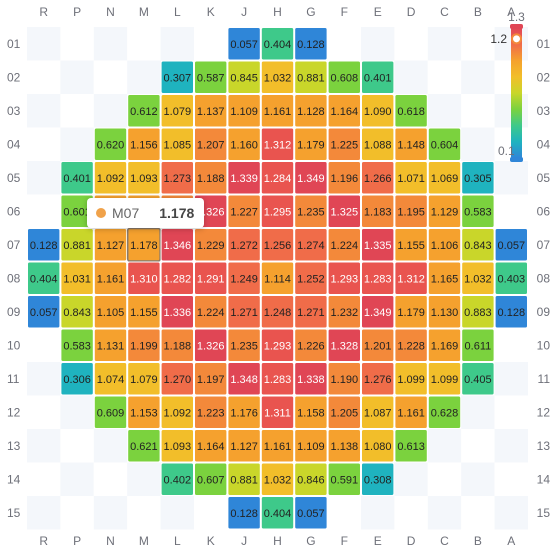 This screenshot has height=560, width=560. I want to click on y-axis-left-label: 01, so click(14, 44).